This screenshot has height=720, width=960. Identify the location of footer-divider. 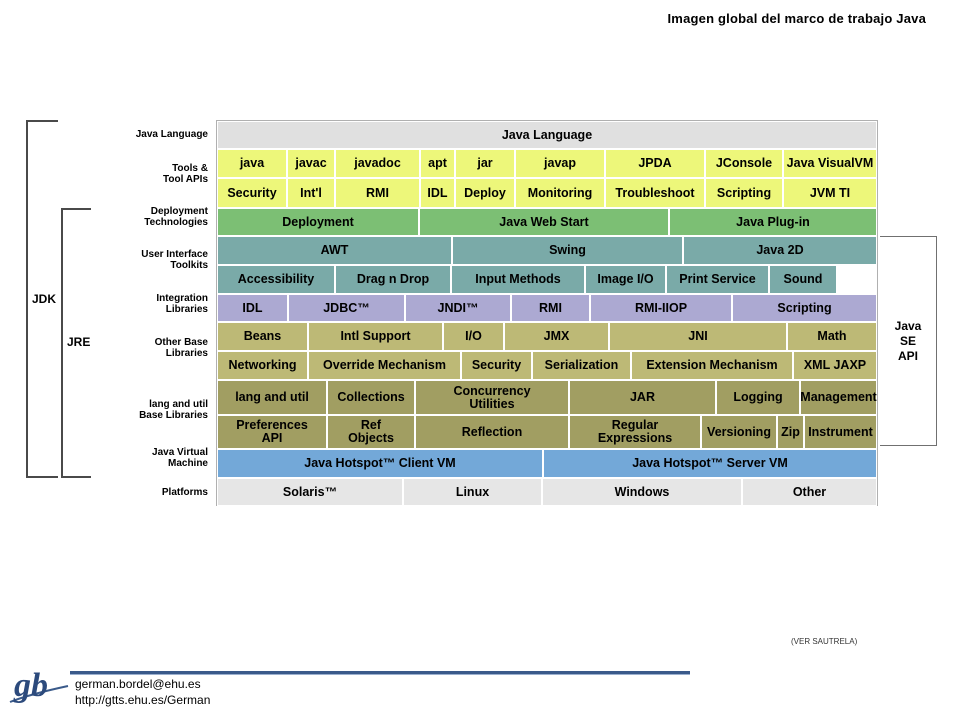
(380, 672).